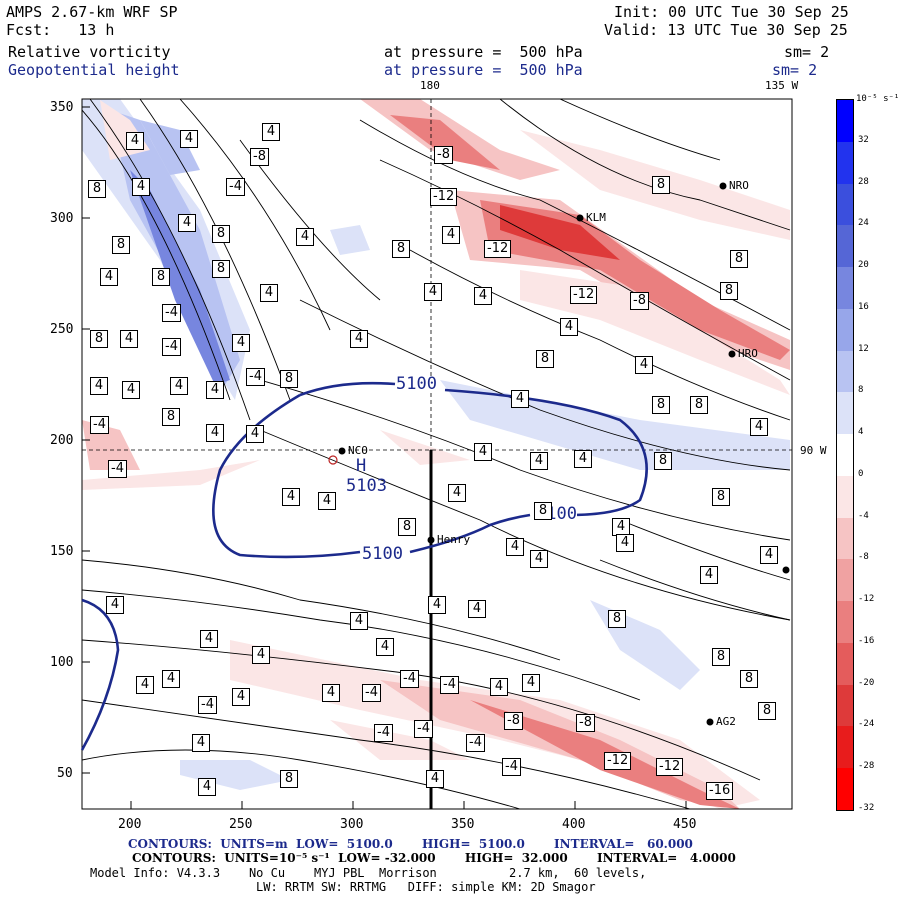  Describe the element at coordinates (866, 682) in the screenshot. I see `colorbar-level-label: -20` at that location.